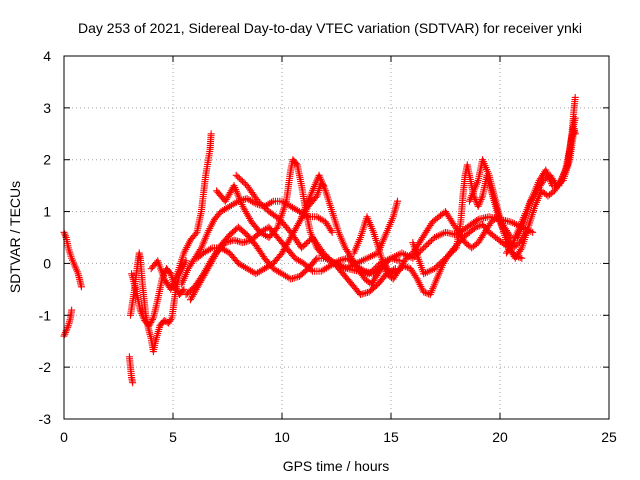 This screenshot has width=640, height=480. I want to click on x-tick-label: 10, so click(282, 437).